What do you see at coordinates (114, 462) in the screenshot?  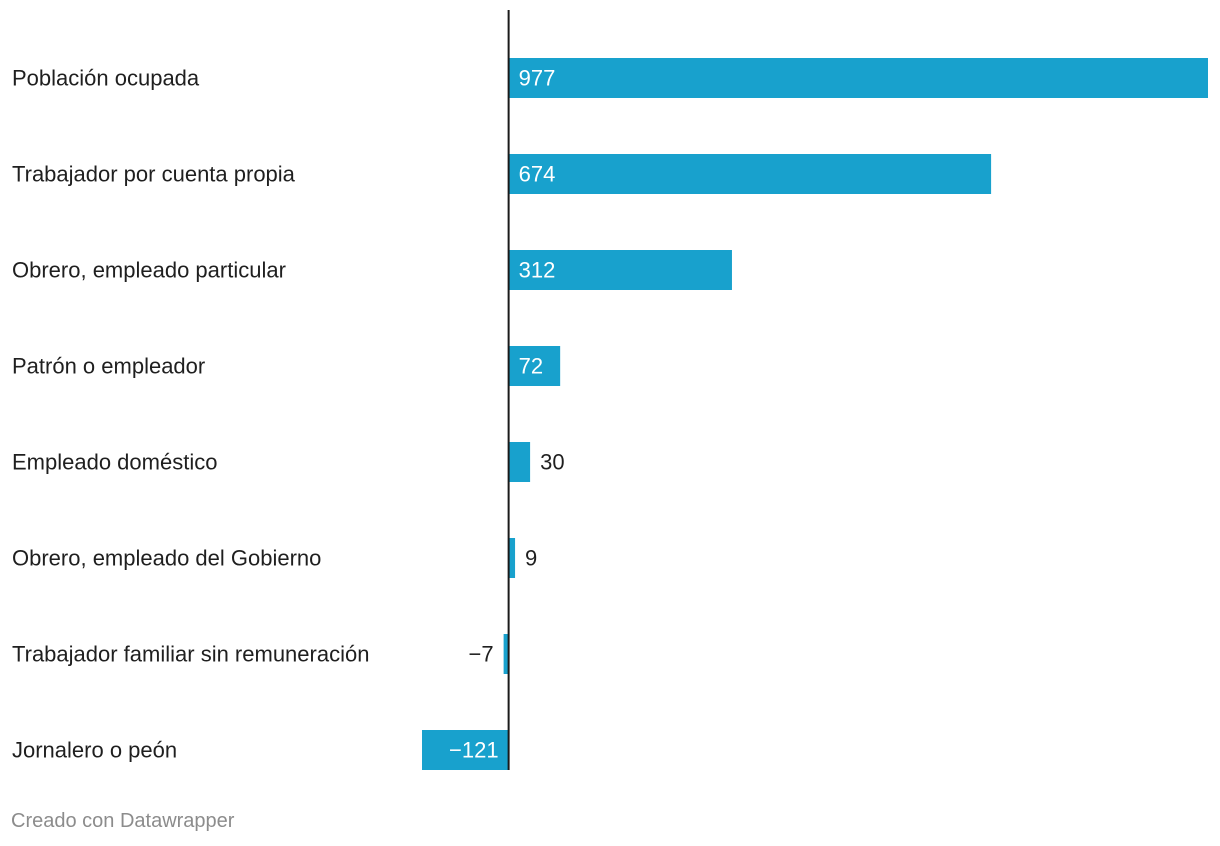 I see `category-label: Empleado doméstico` at bounding box center [114, 462].